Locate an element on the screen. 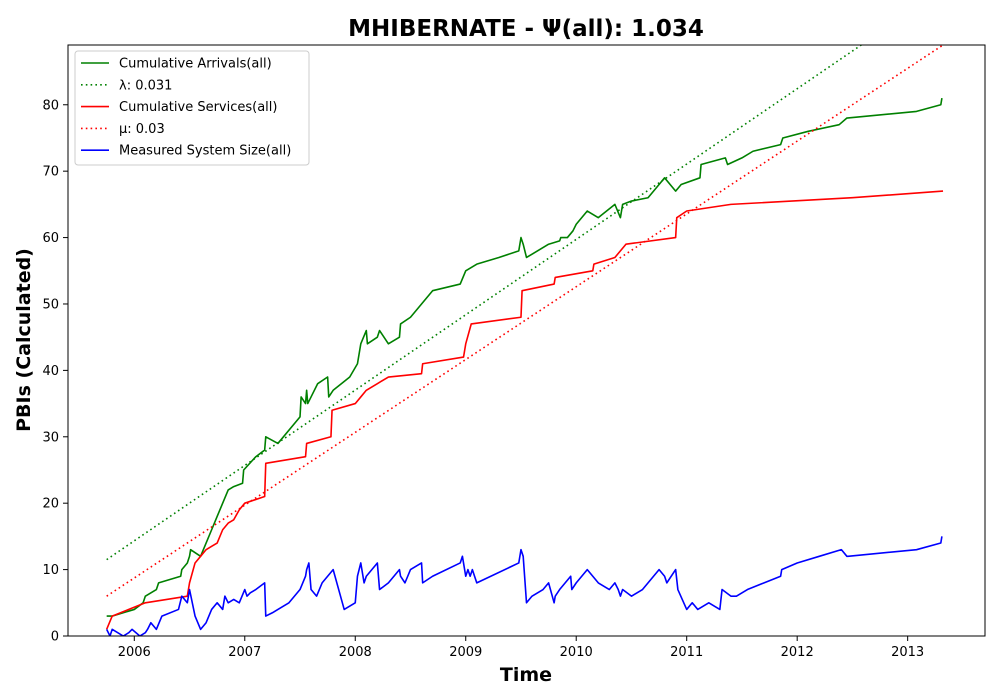 This screenshot has width=1000, height=700. x-tick-label: 2009 is located at coordinates (465, 652).